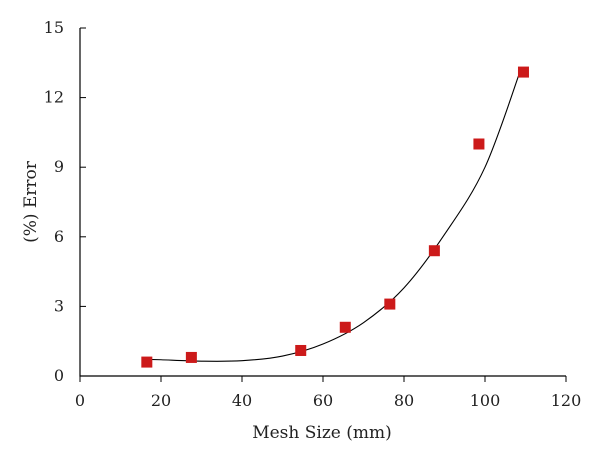 The height and width of the screenshot is (459, 600). What do you see at coordinates (59, 236) in the screenshot?
I see `y-tick-label: 6` at bounding box center [59, 236].